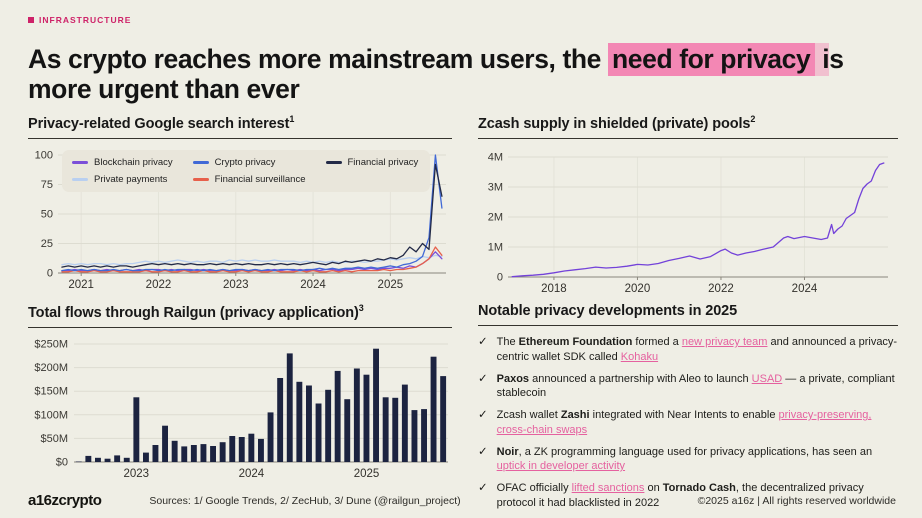 This screenshot has height=518, width=922. Describe the element at coordinates (54, 439) in the screenshot. I see `svg-text: $50M` at that location.